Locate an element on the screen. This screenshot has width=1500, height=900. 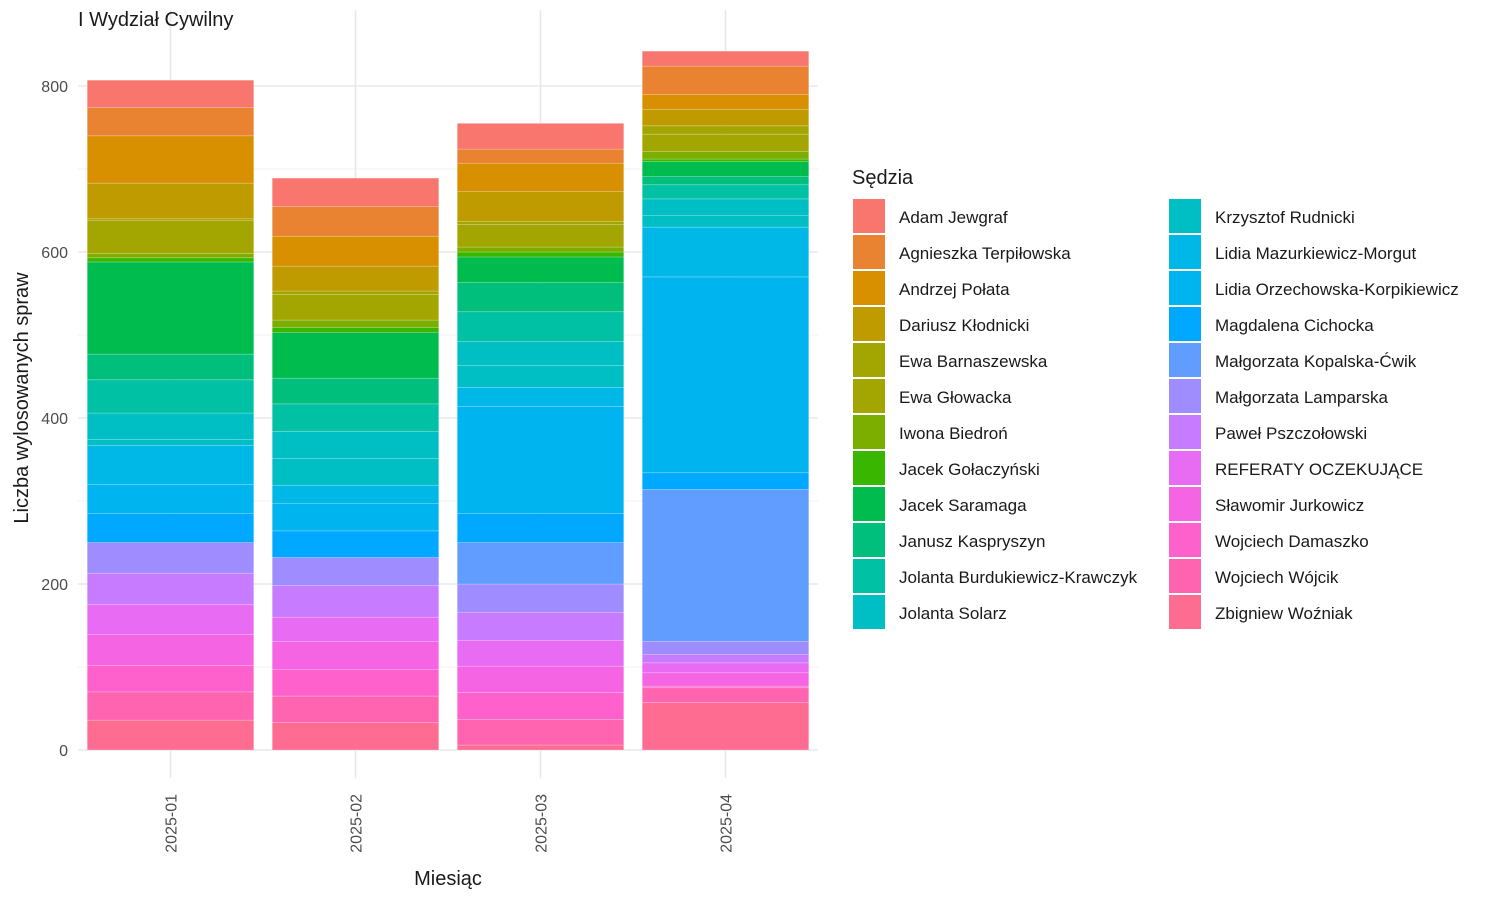
bar-segment: Wojciech Wójcik — 2025-03: 31 is located at coordinates (540, 732).